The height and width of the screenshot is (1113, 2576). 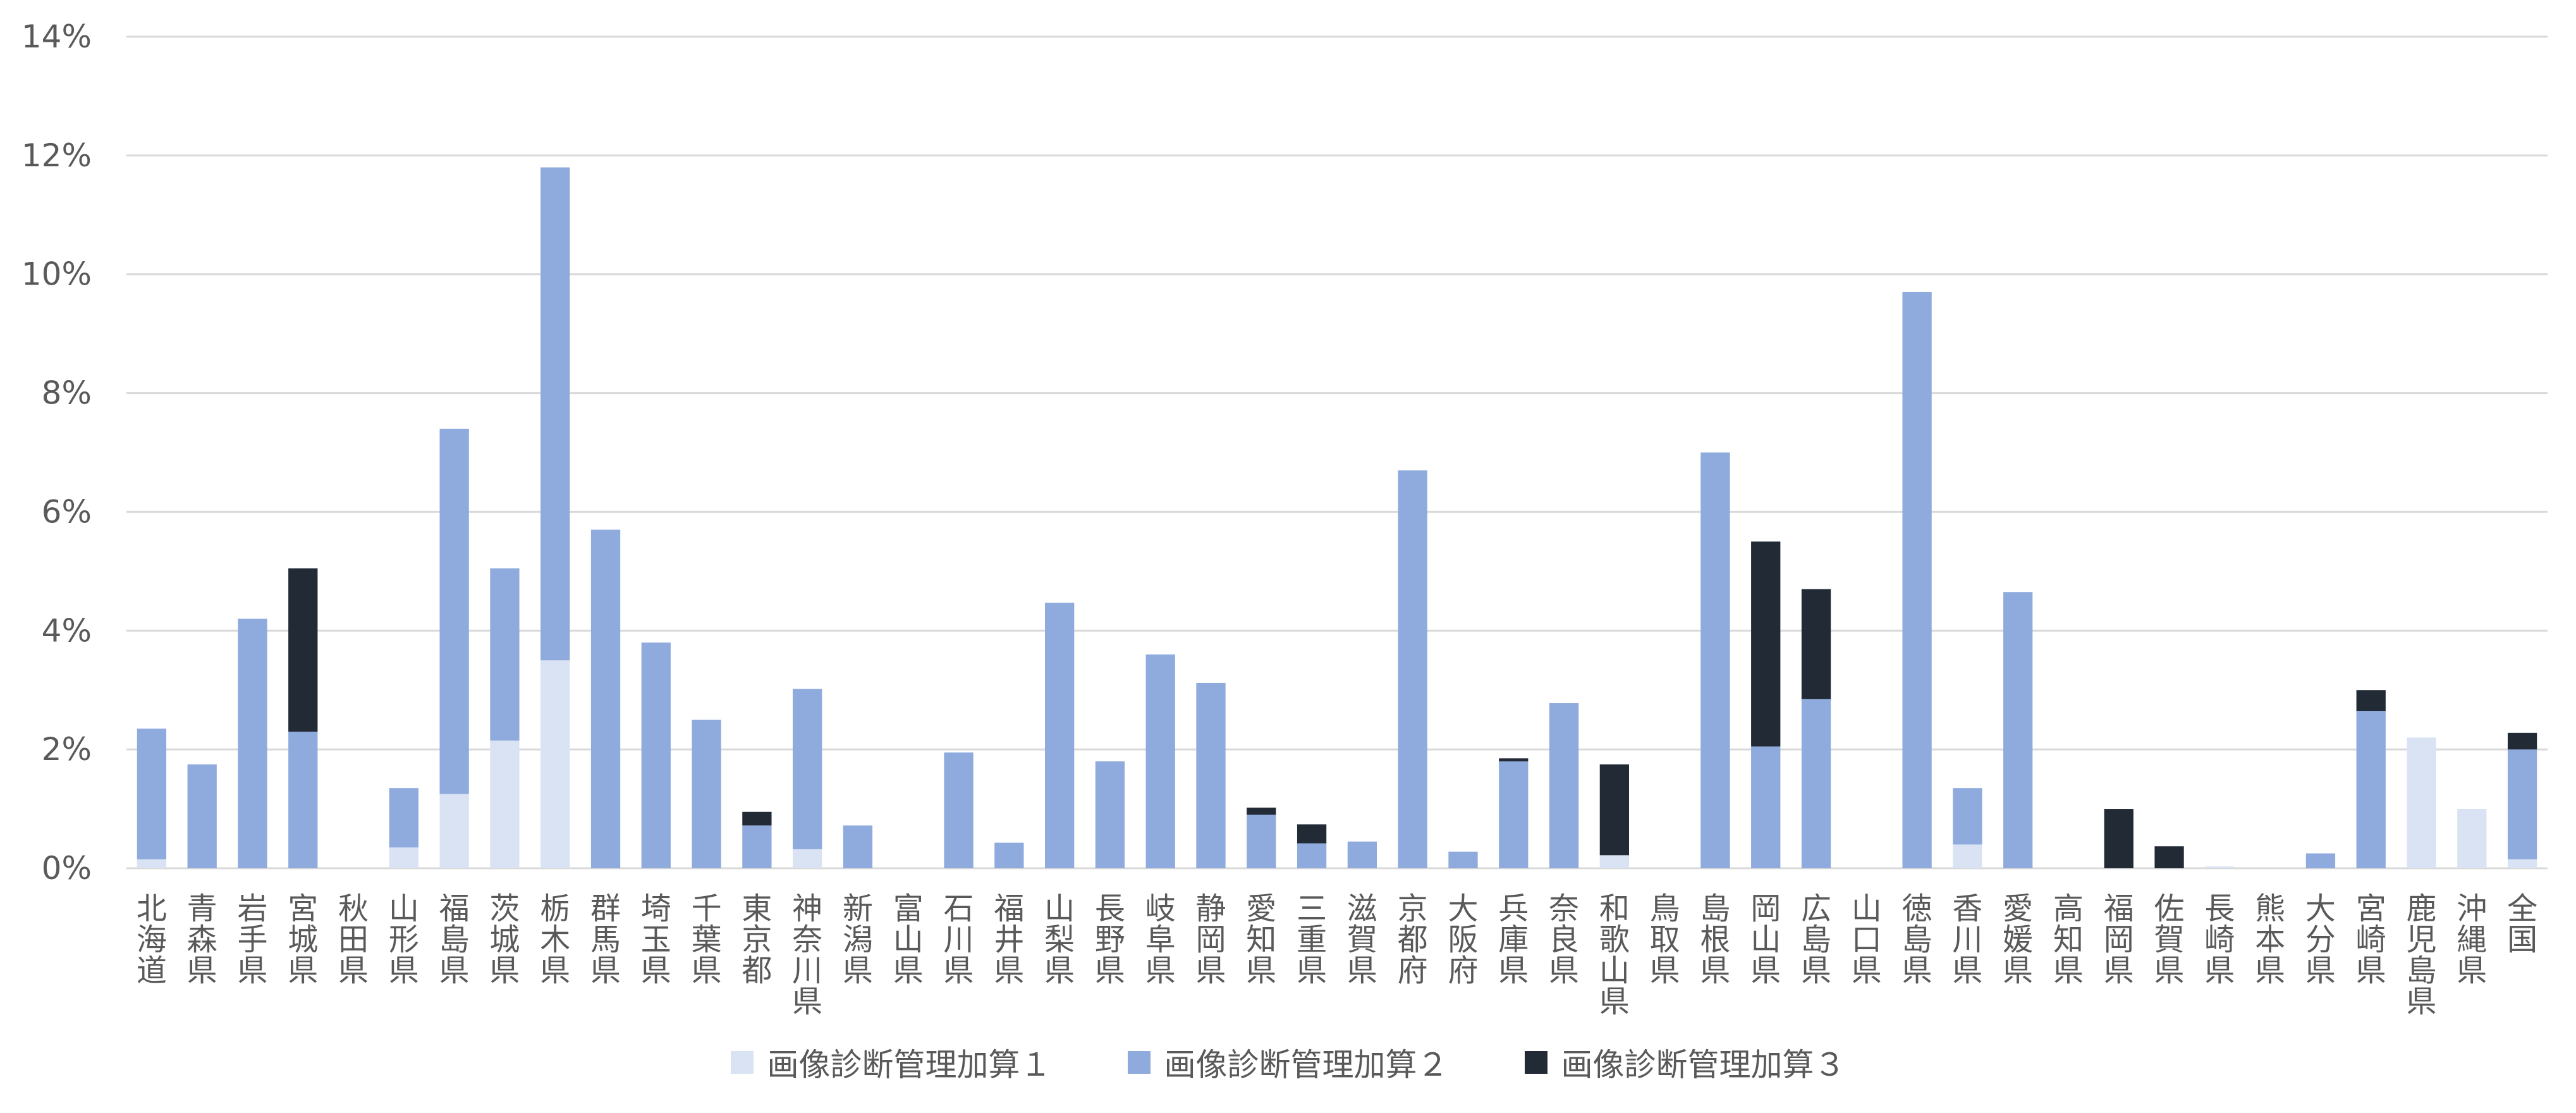 I want to click on y-tick-label: 2%, so click(x=67, y=749).